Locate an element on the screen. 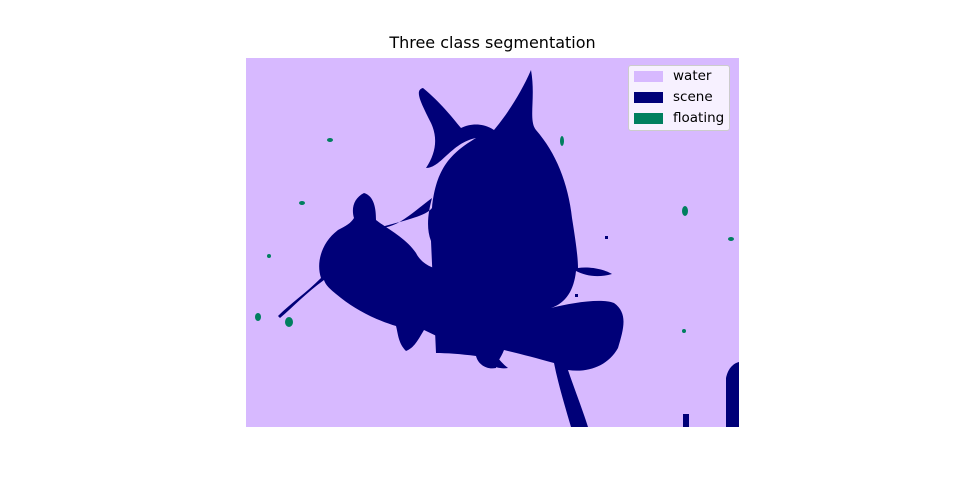 The height and width of the screenshot is (480, 960). scene-region-corner is located at coordinates (732, 394).